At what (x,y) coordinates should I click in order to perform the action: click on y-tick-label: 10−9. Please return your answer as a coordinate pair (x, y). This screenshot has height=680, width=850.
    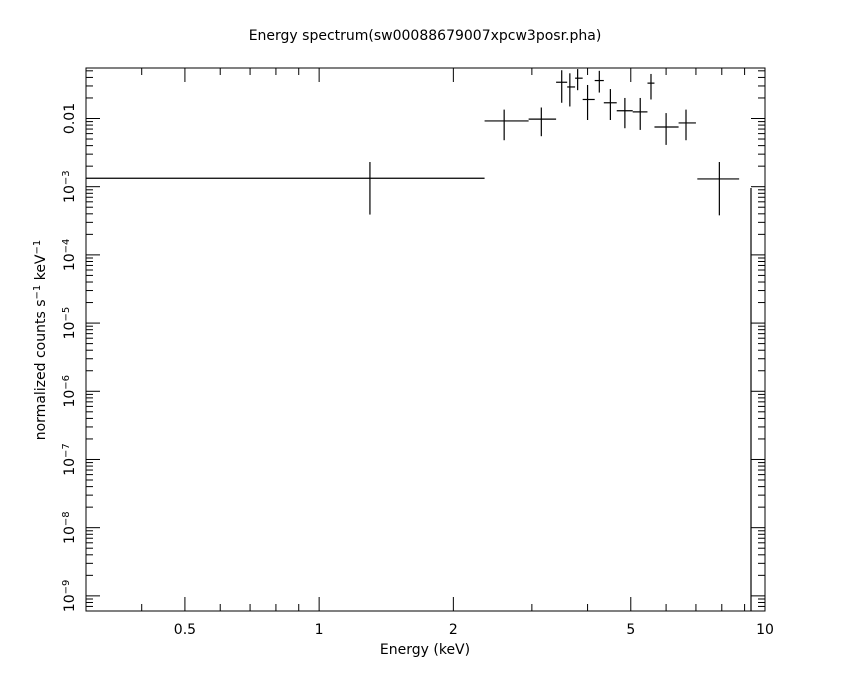
    Looking at the image, I should click on (70, 596).